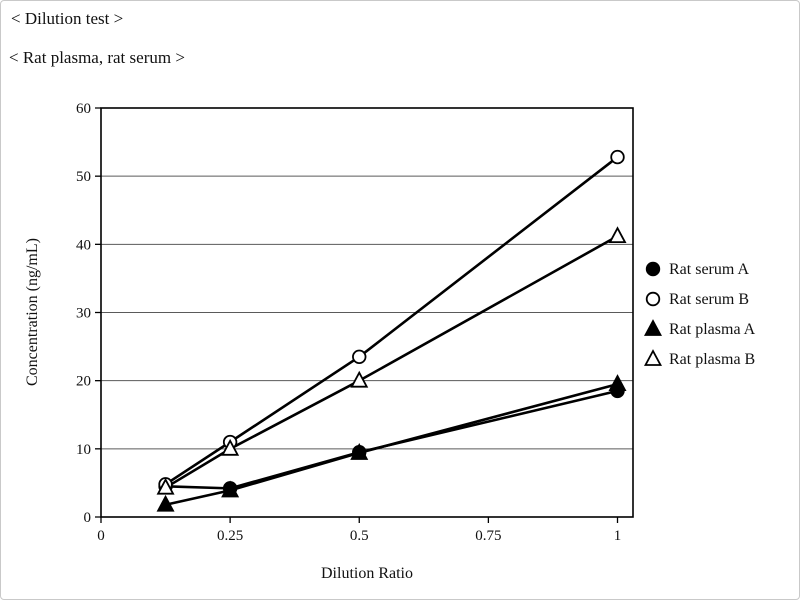 Image resolution: width=800 pixels, height=600 pixels. I want to click on legend-item-rat-serum-a: Rat serum A, so click(697, 269).